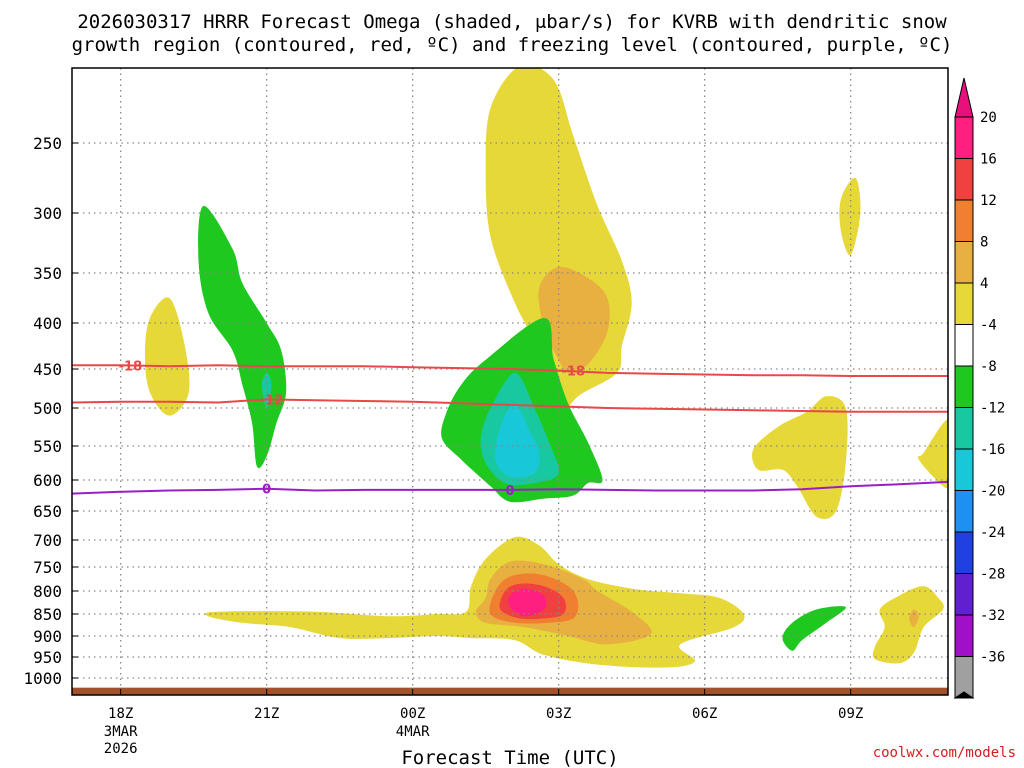 The height and width of the screenshot is (768, 1024). Describe the element at coordinates (992, 409) in the screenshot. I see `colorbar-label--12: -12` at that location.